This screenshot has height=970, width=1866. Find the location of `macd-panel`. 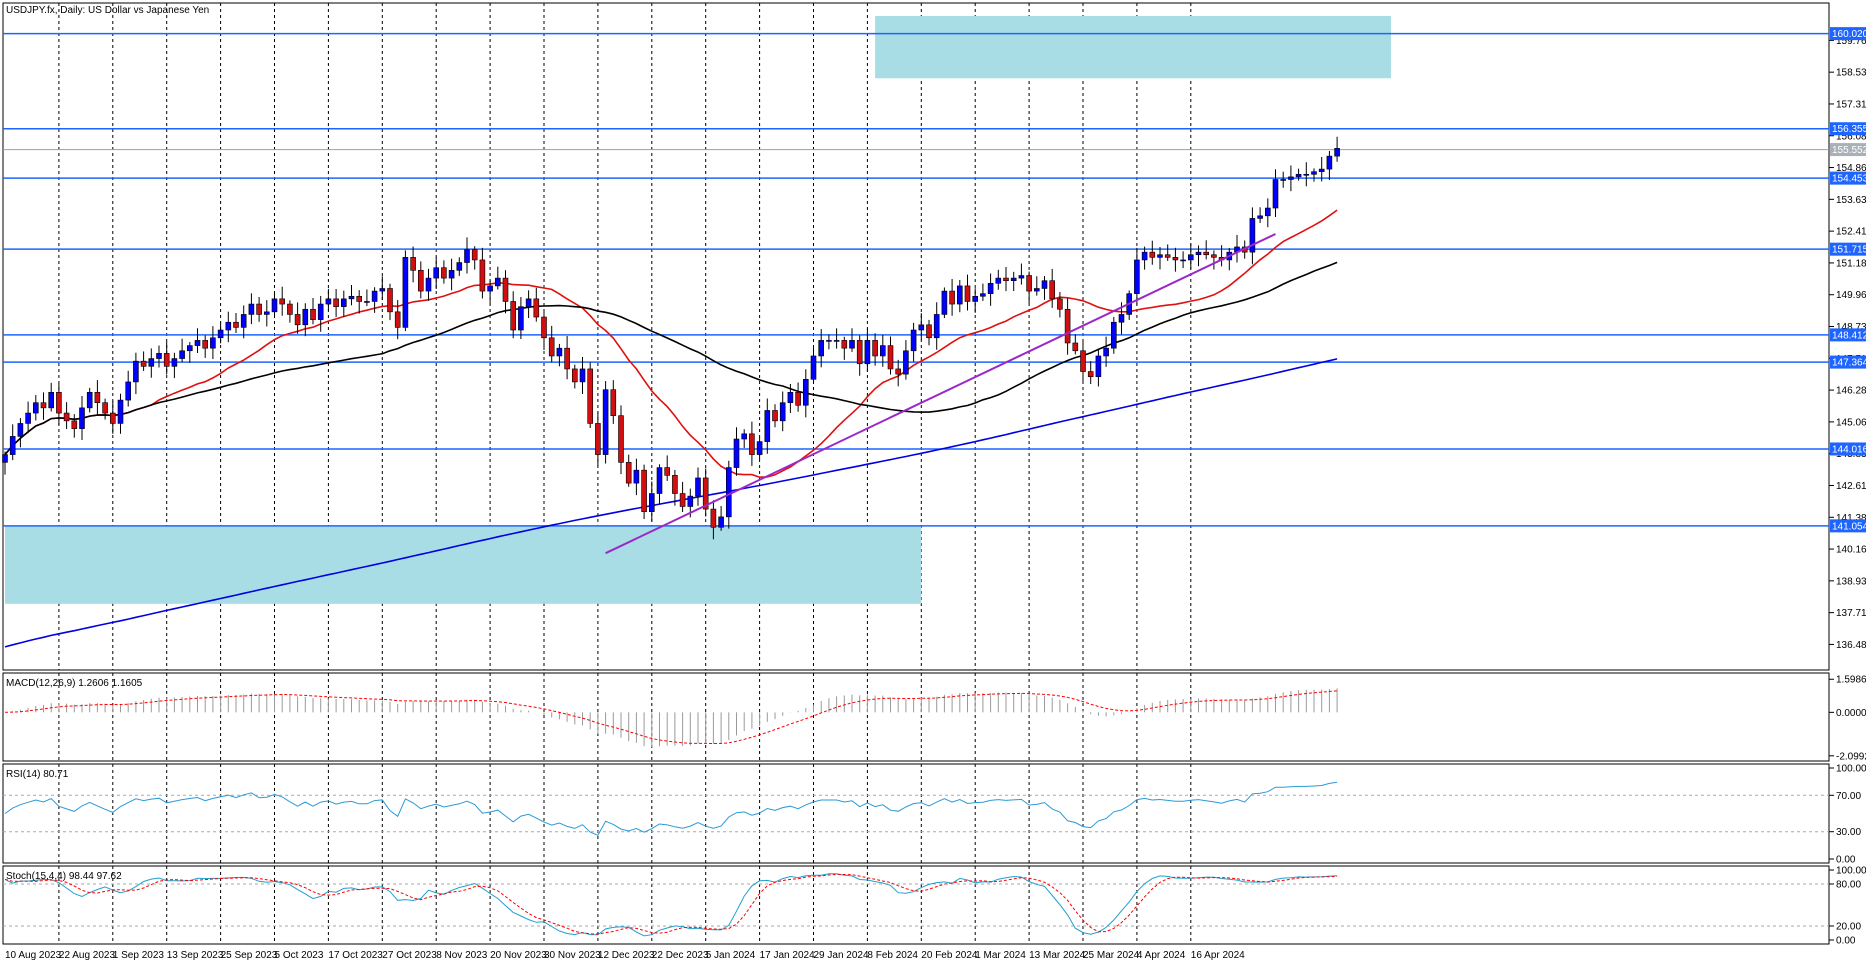

macd-panel is located at coordinates (916, 717).